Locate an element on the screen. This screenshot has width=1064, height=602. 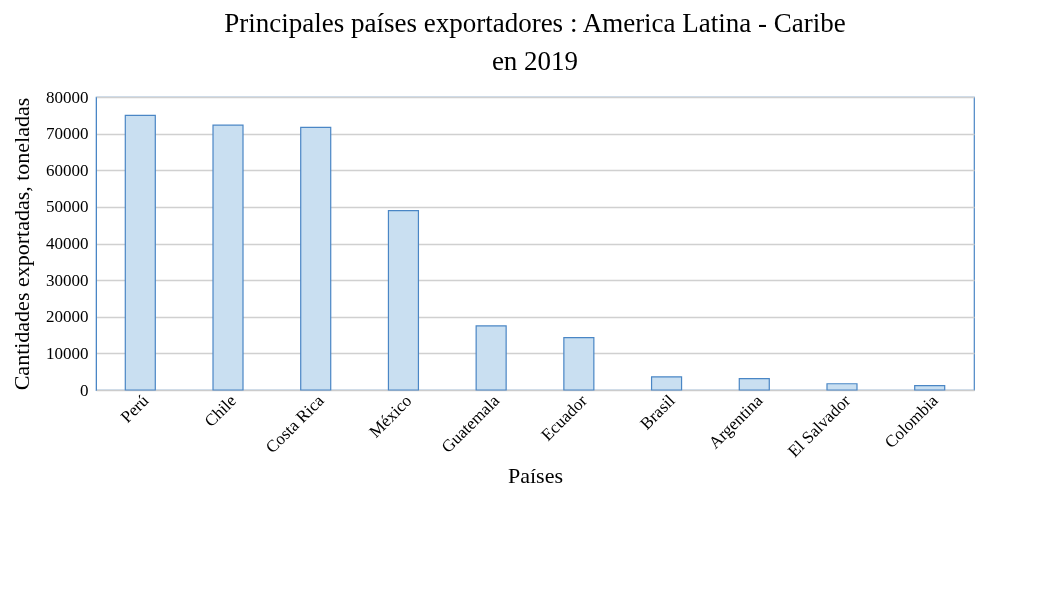
y-tick-label: 10000 is located at coordinates (67, 353).